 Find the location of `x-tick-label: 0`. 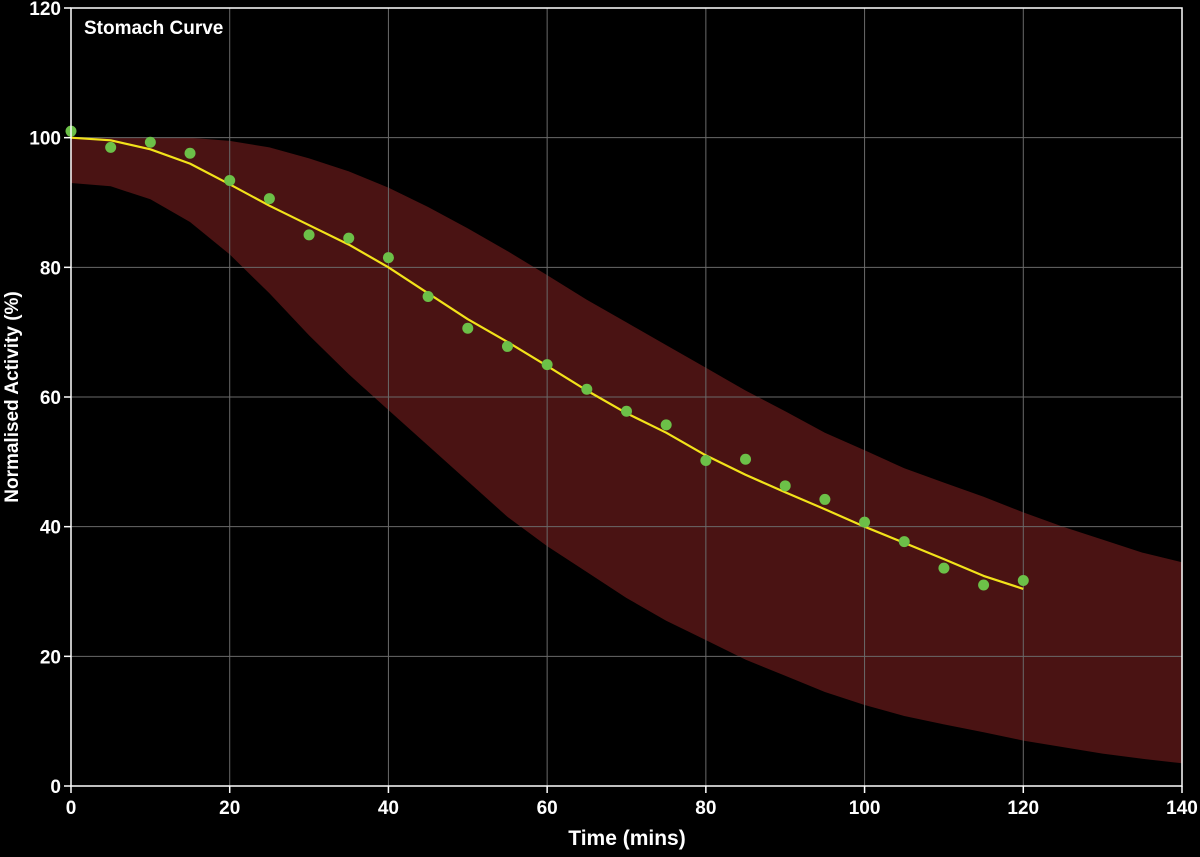

x-tick-label: 0 is located at coordinates (71, 808).